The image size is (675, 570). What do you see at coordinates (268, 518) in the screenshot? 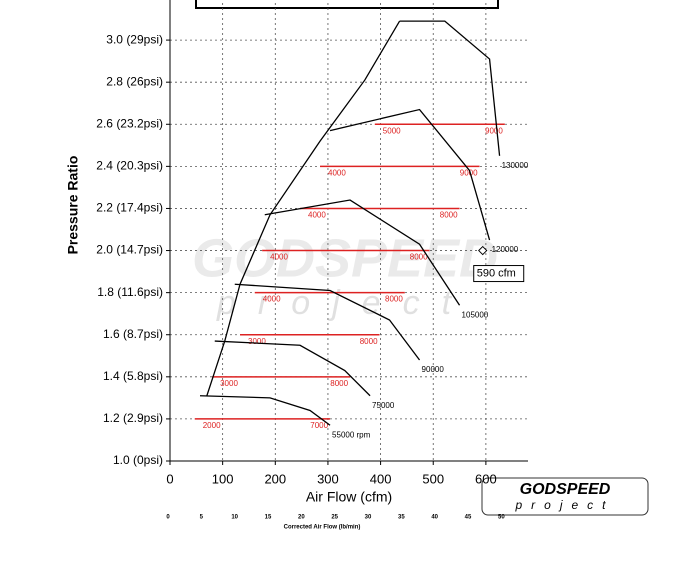
I see `x2-tick-label: 15` at bounding box center [268, 518].